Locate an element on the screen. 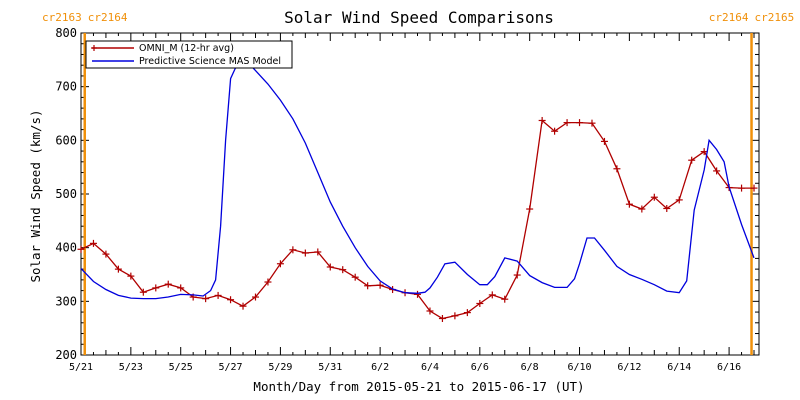 Image resolution: width=800 pixels, height=400 pixels. x-tick-label: 6/8 is located at coordinates (530, 367).